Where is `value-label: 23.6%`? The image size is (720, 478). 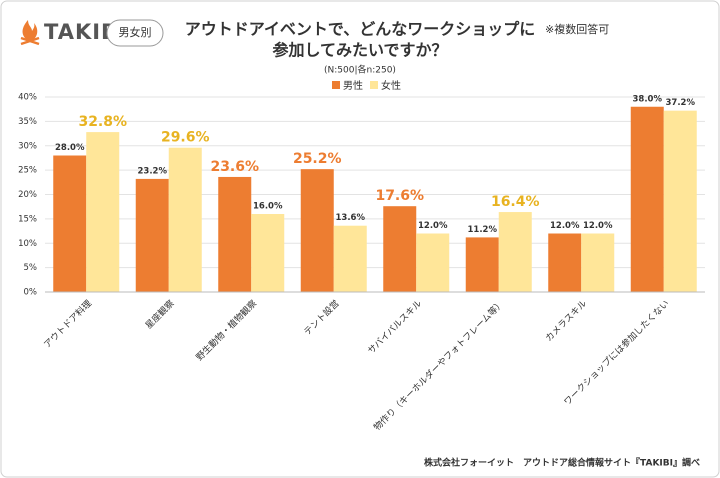 value-label: 23.6% is located at coordinates (234, 167).